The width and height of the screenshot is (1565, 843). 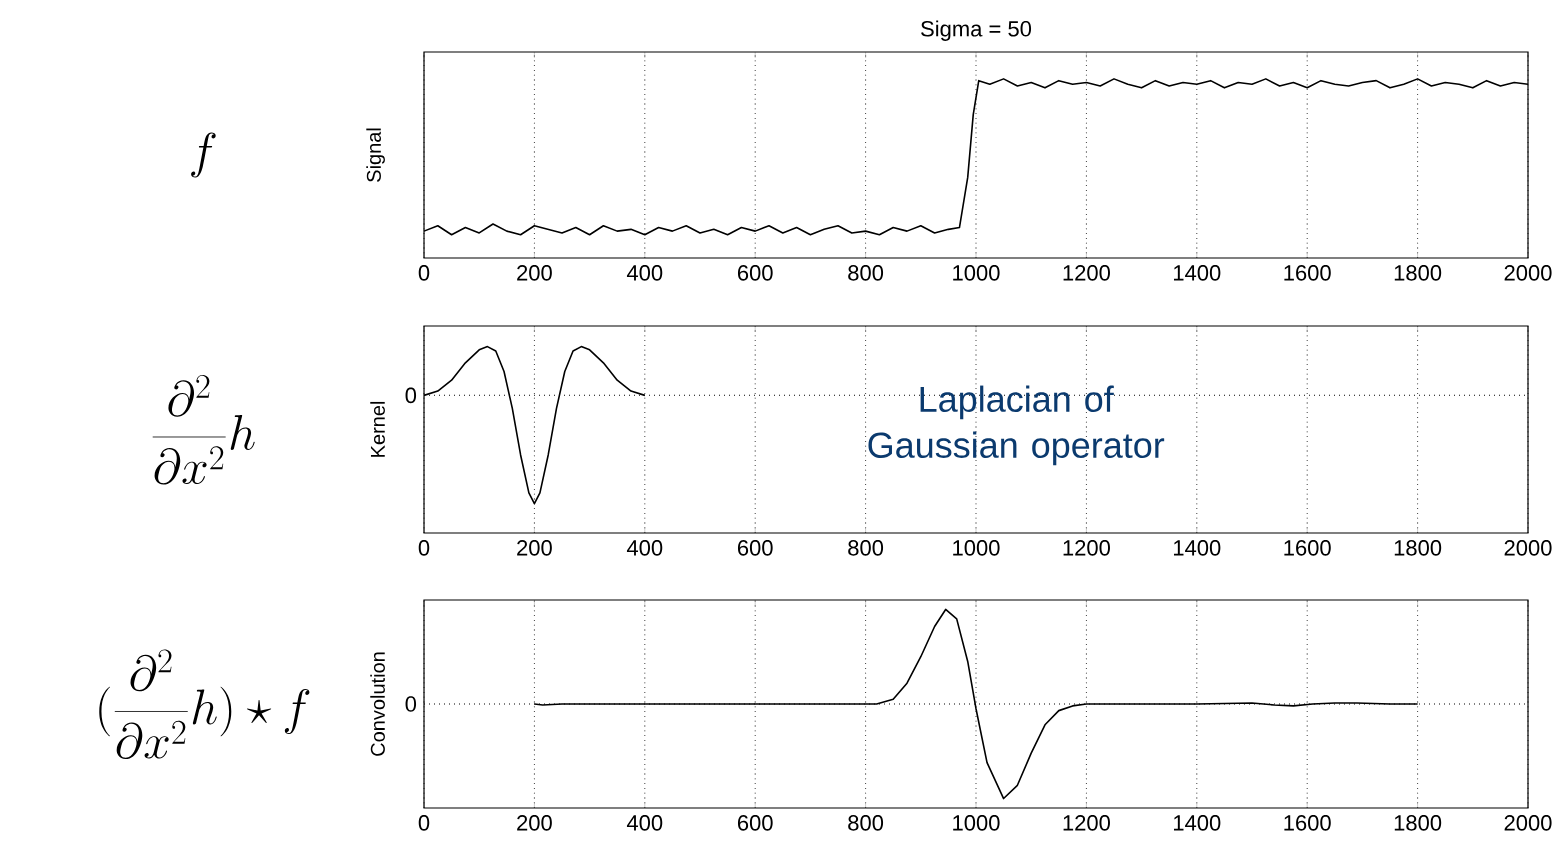 I want to click on y-axis-title: Signal, so click(x=375, y=155).